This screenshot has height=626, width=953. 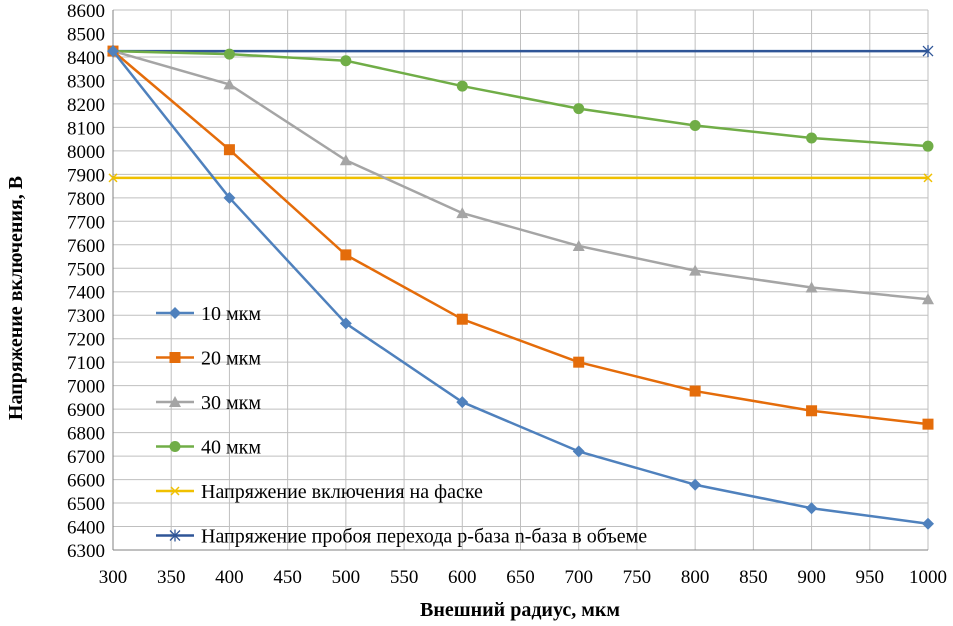 What do you see at coordinates (231, 403) in the screenshot?
I see `legend-label: 30 мкм` at bounding box center [231, 403].